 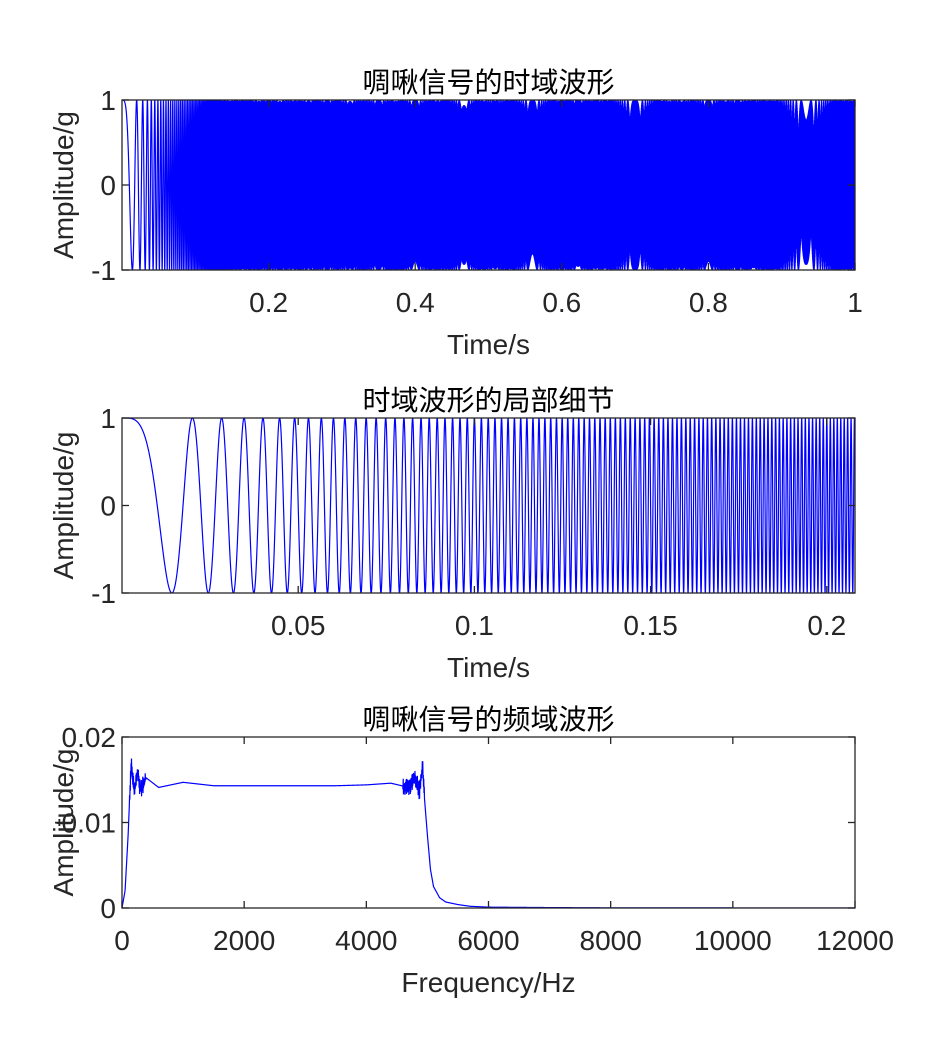 I want to click on x-tick-label: 0.1, so click(x=474, y=625).